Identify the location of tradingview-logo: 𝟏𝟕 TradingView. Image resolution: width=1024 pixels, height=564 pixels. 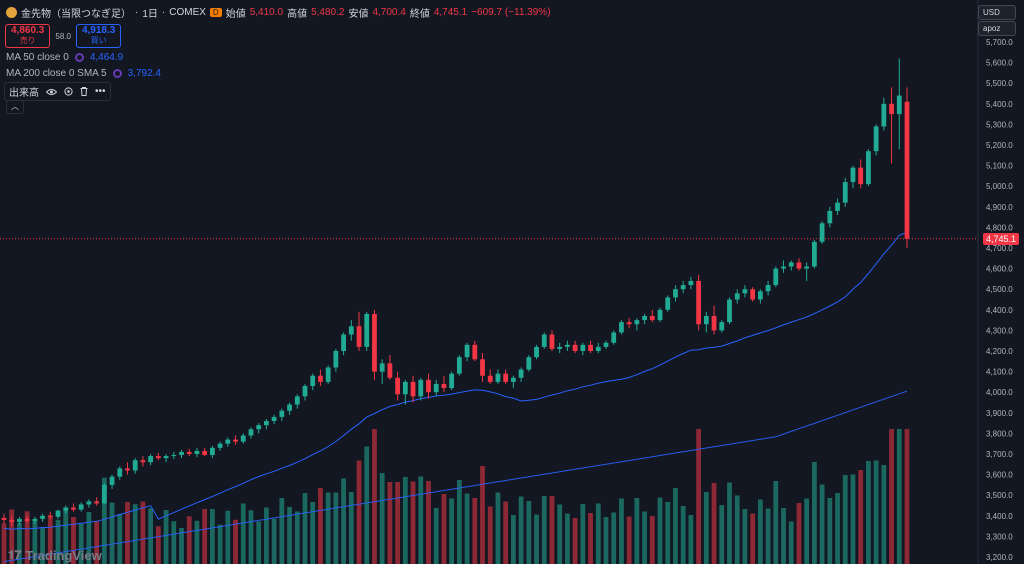
(55, 555).